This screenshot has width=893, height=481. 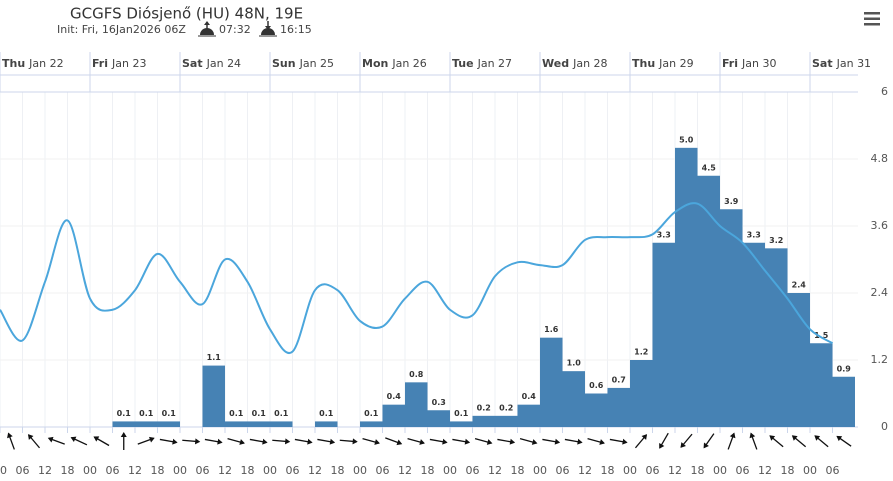 What do you see at coordinates (121, 29) in the screenshot?
I see `chart-subtitle: Init: Fri, 16Jan2026 06Z` at bounding box center [121, 29].